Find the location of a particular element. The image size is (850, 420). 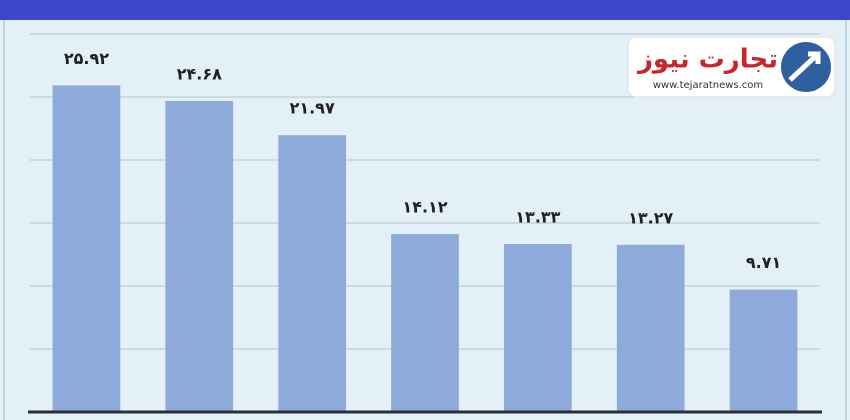

logo-name: تجارت نیوز is located at coordinates (707, 60).